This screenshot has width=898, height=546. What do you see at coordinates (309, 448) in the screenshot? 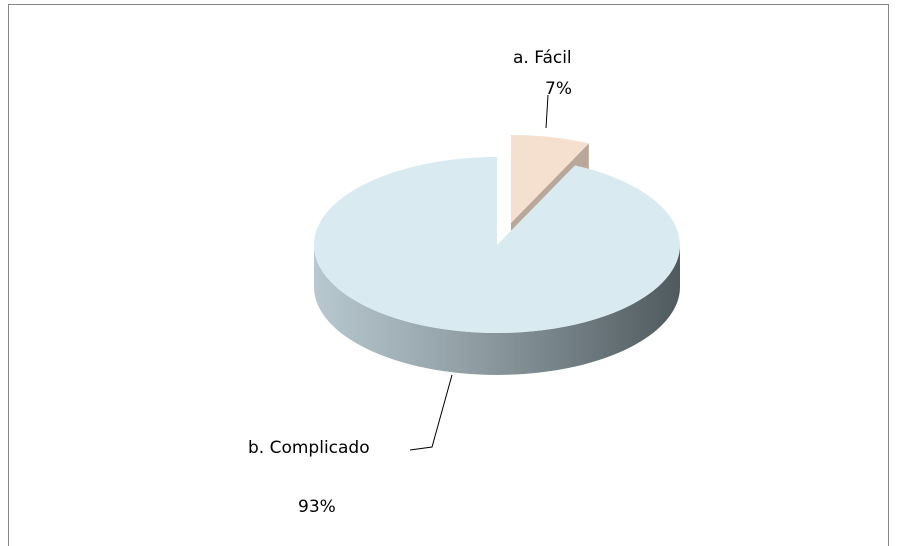
I see `slice-label: b. Complicado` at bounding box center [309, 448].